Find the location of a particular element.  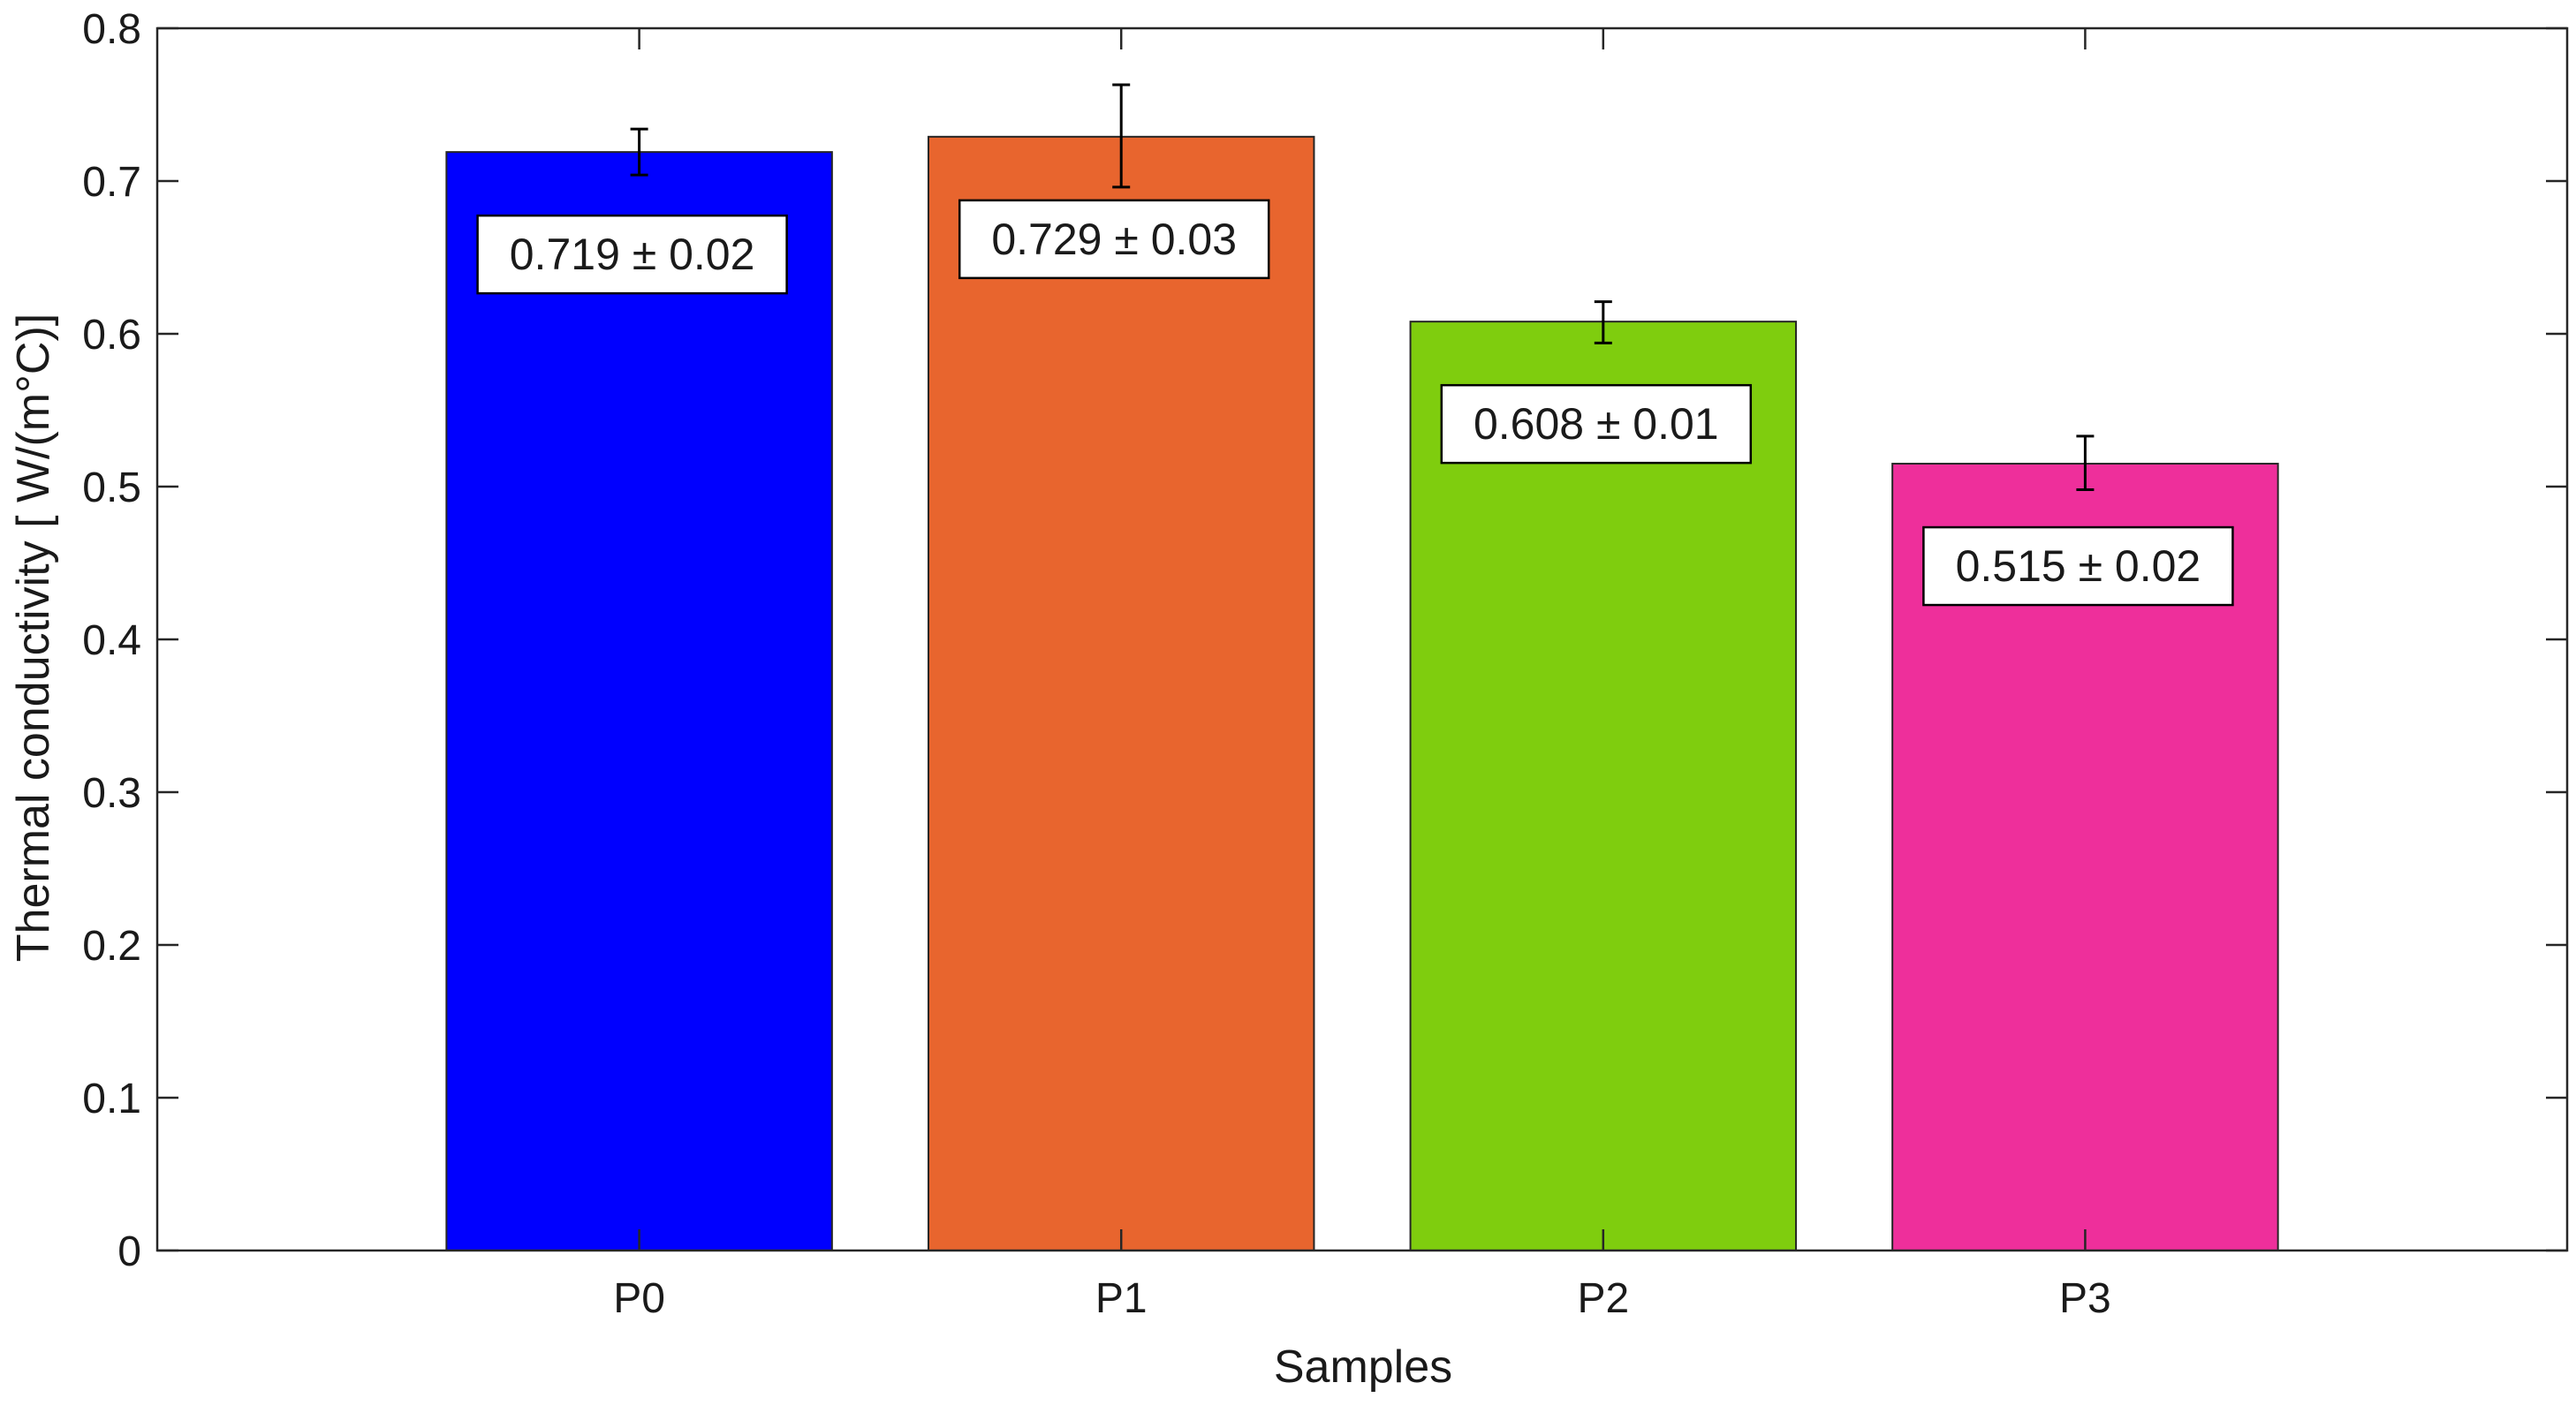

y-tick-label: 0.1 is located at coordinates (112, 1099).